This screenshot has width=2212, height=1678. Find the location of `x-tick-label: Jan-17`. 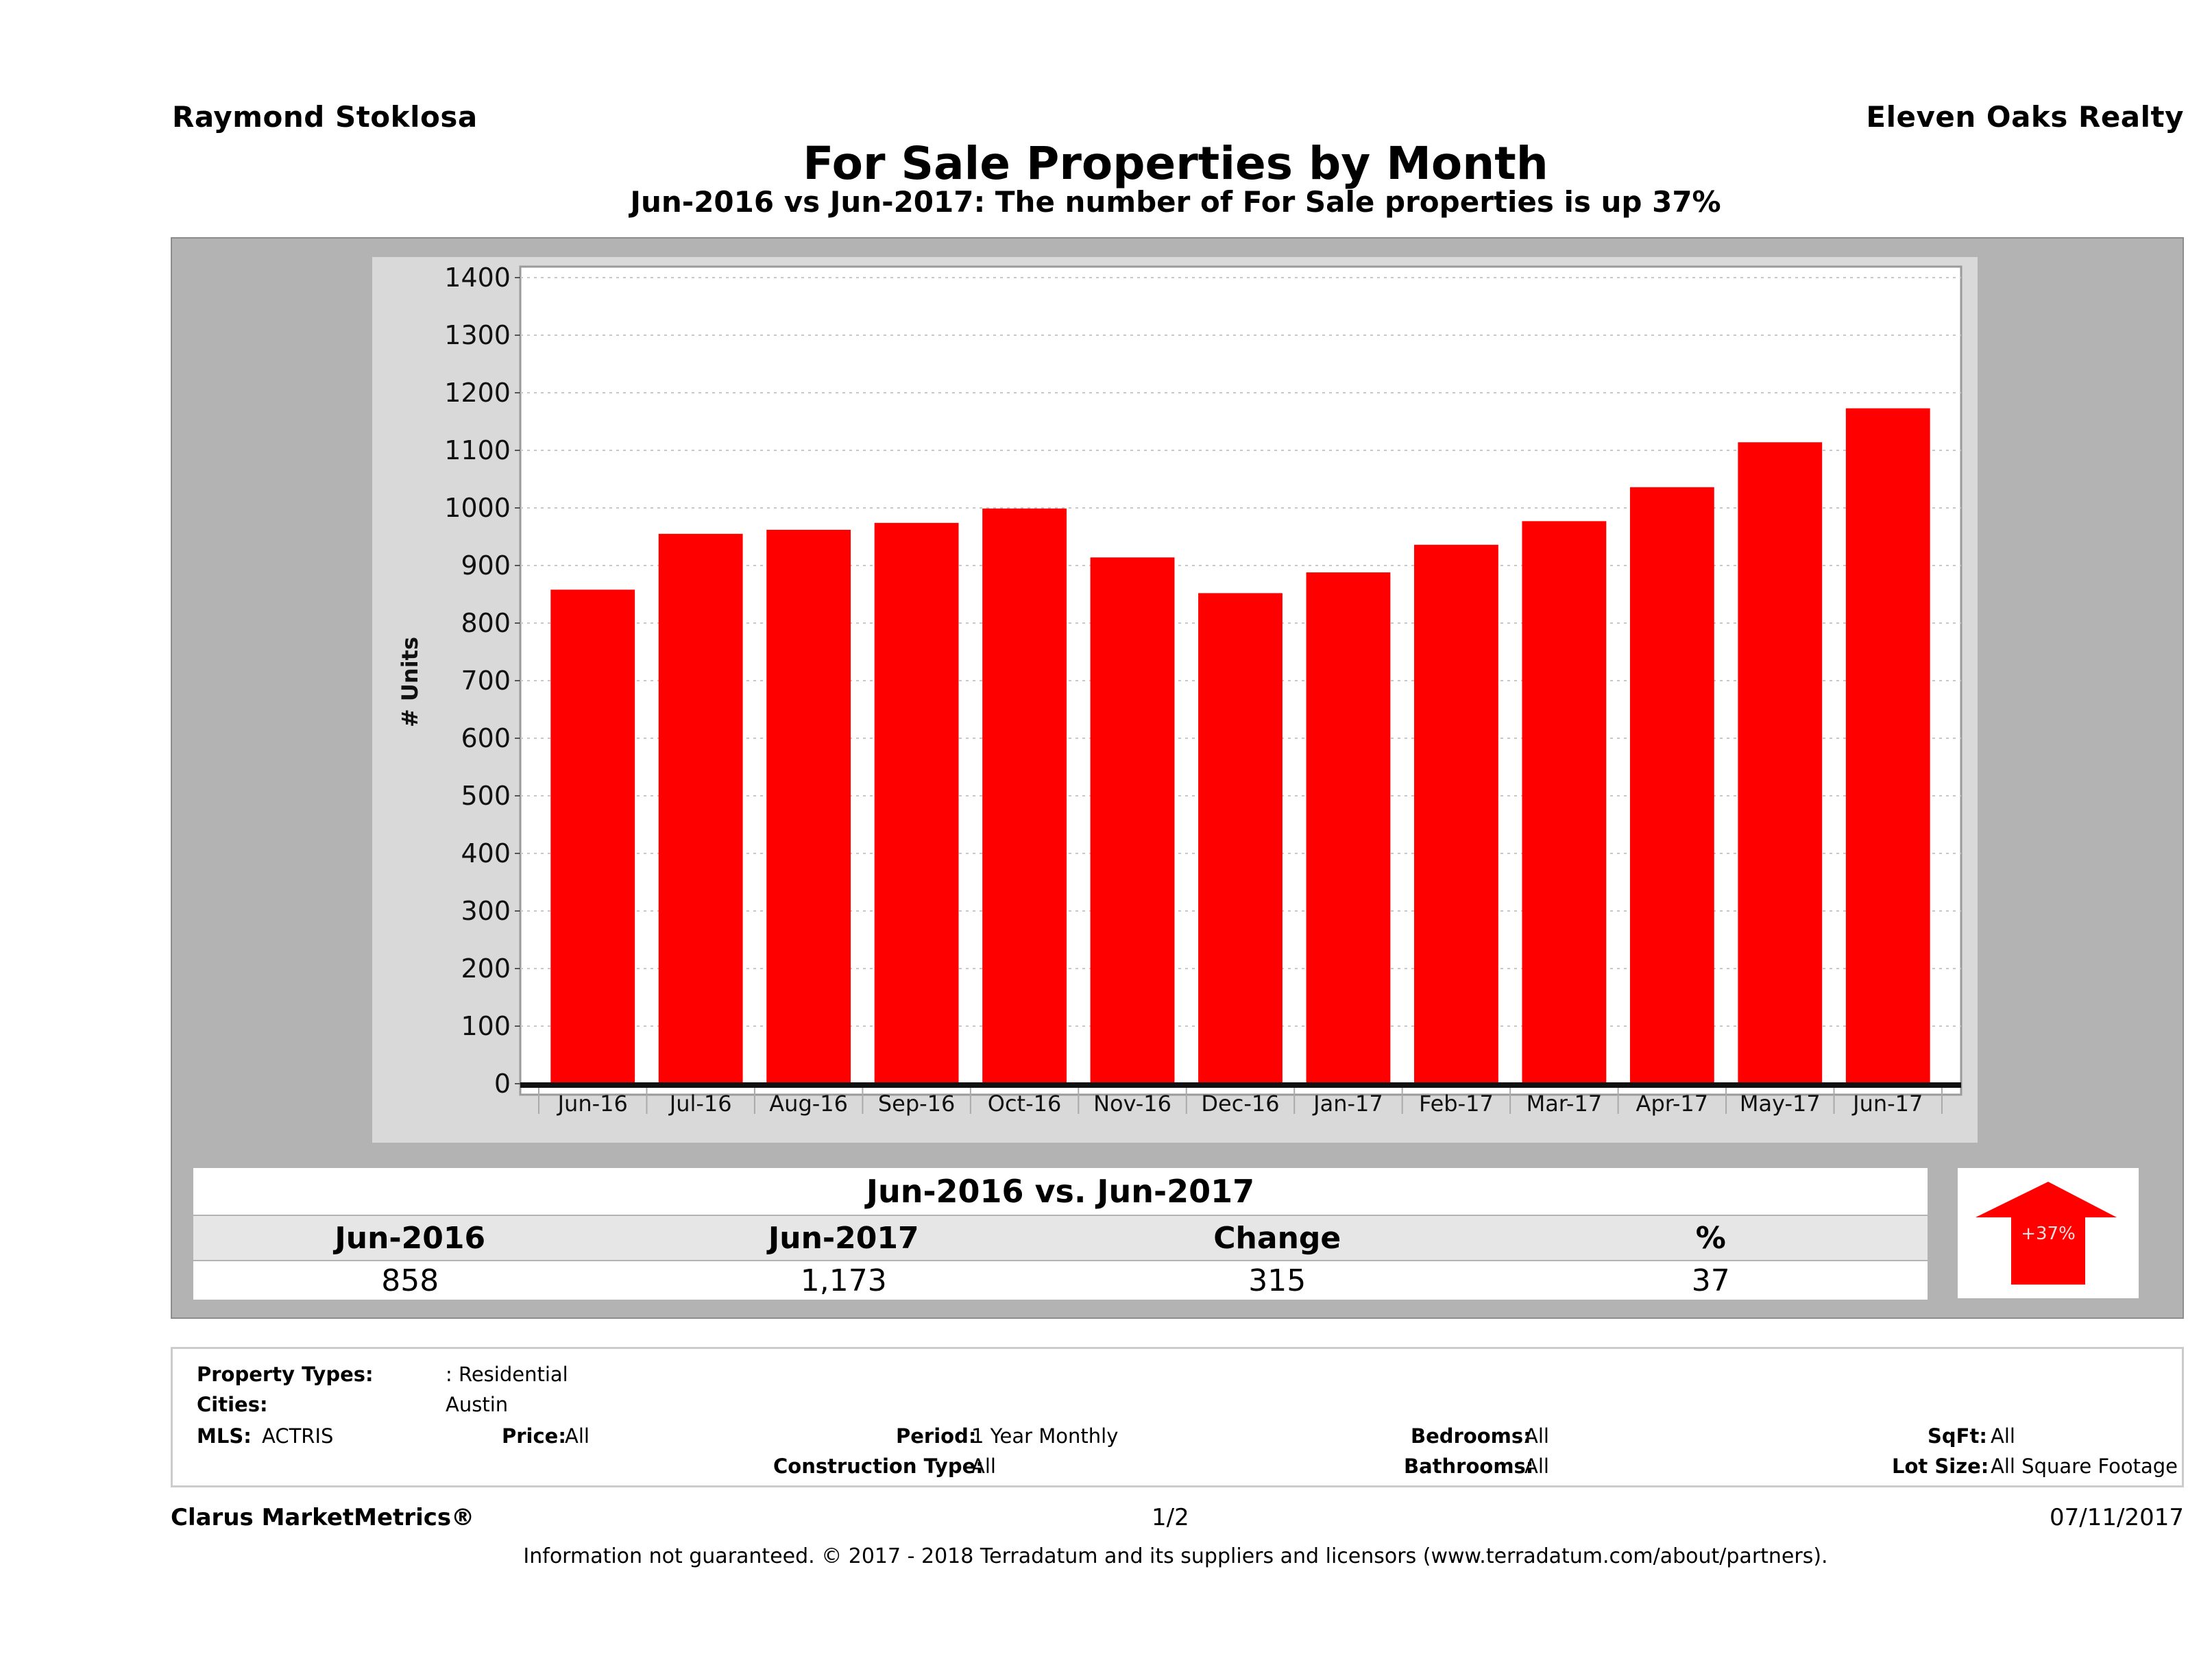

x-tick-label: Jan-17 is located at coordinates (1348, 1104).